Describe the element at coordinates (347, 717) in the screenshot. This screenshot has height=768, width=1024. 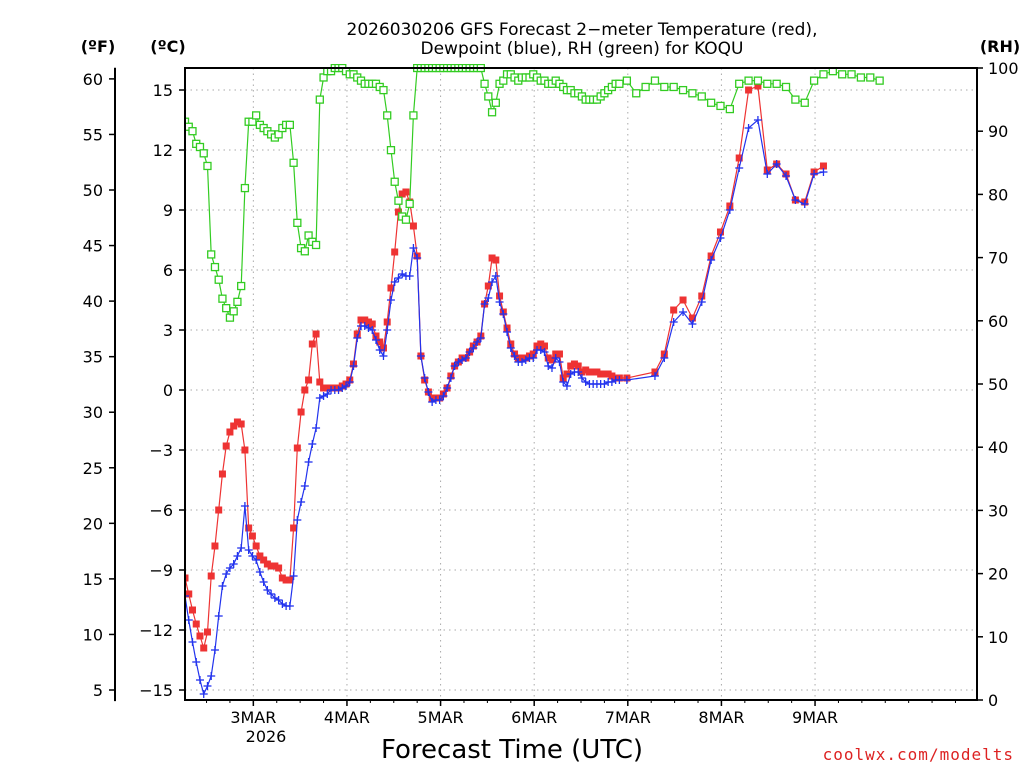
I see `x-tick-label: 4MAR` at that location.